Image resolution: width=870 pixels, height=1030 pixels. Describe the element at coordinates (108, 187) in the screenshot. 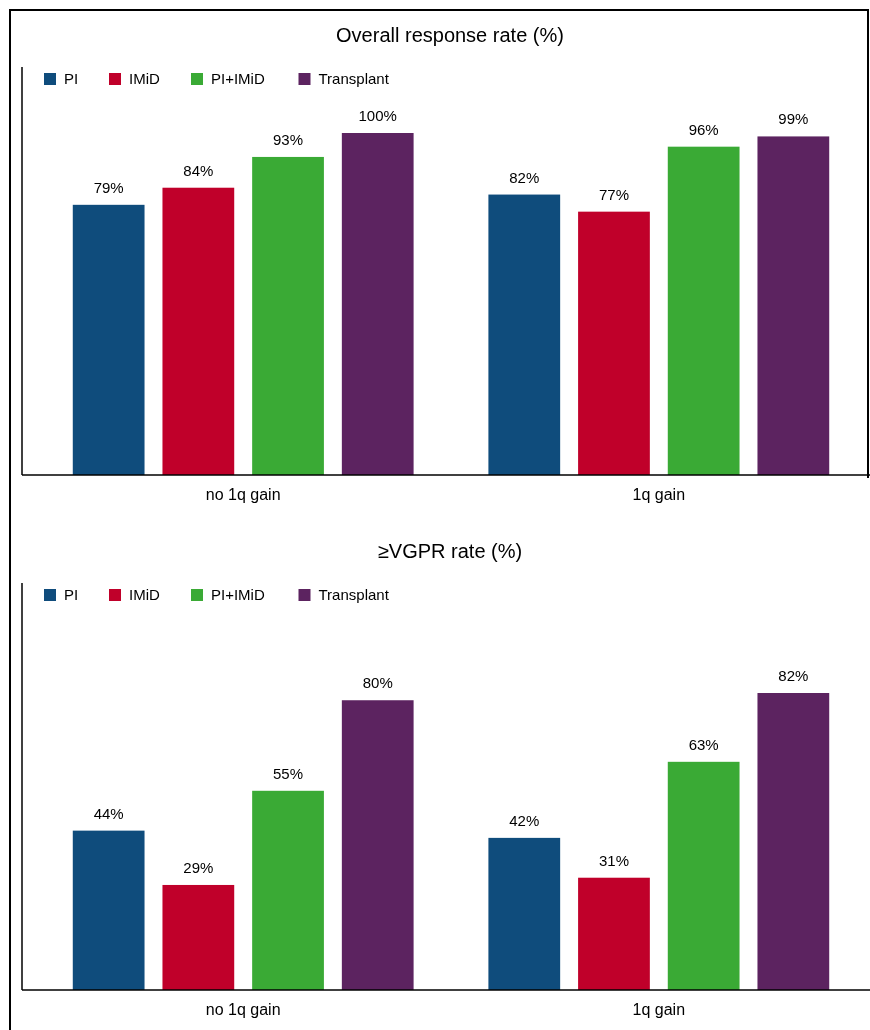

I see `data-label: 79%` at that location.